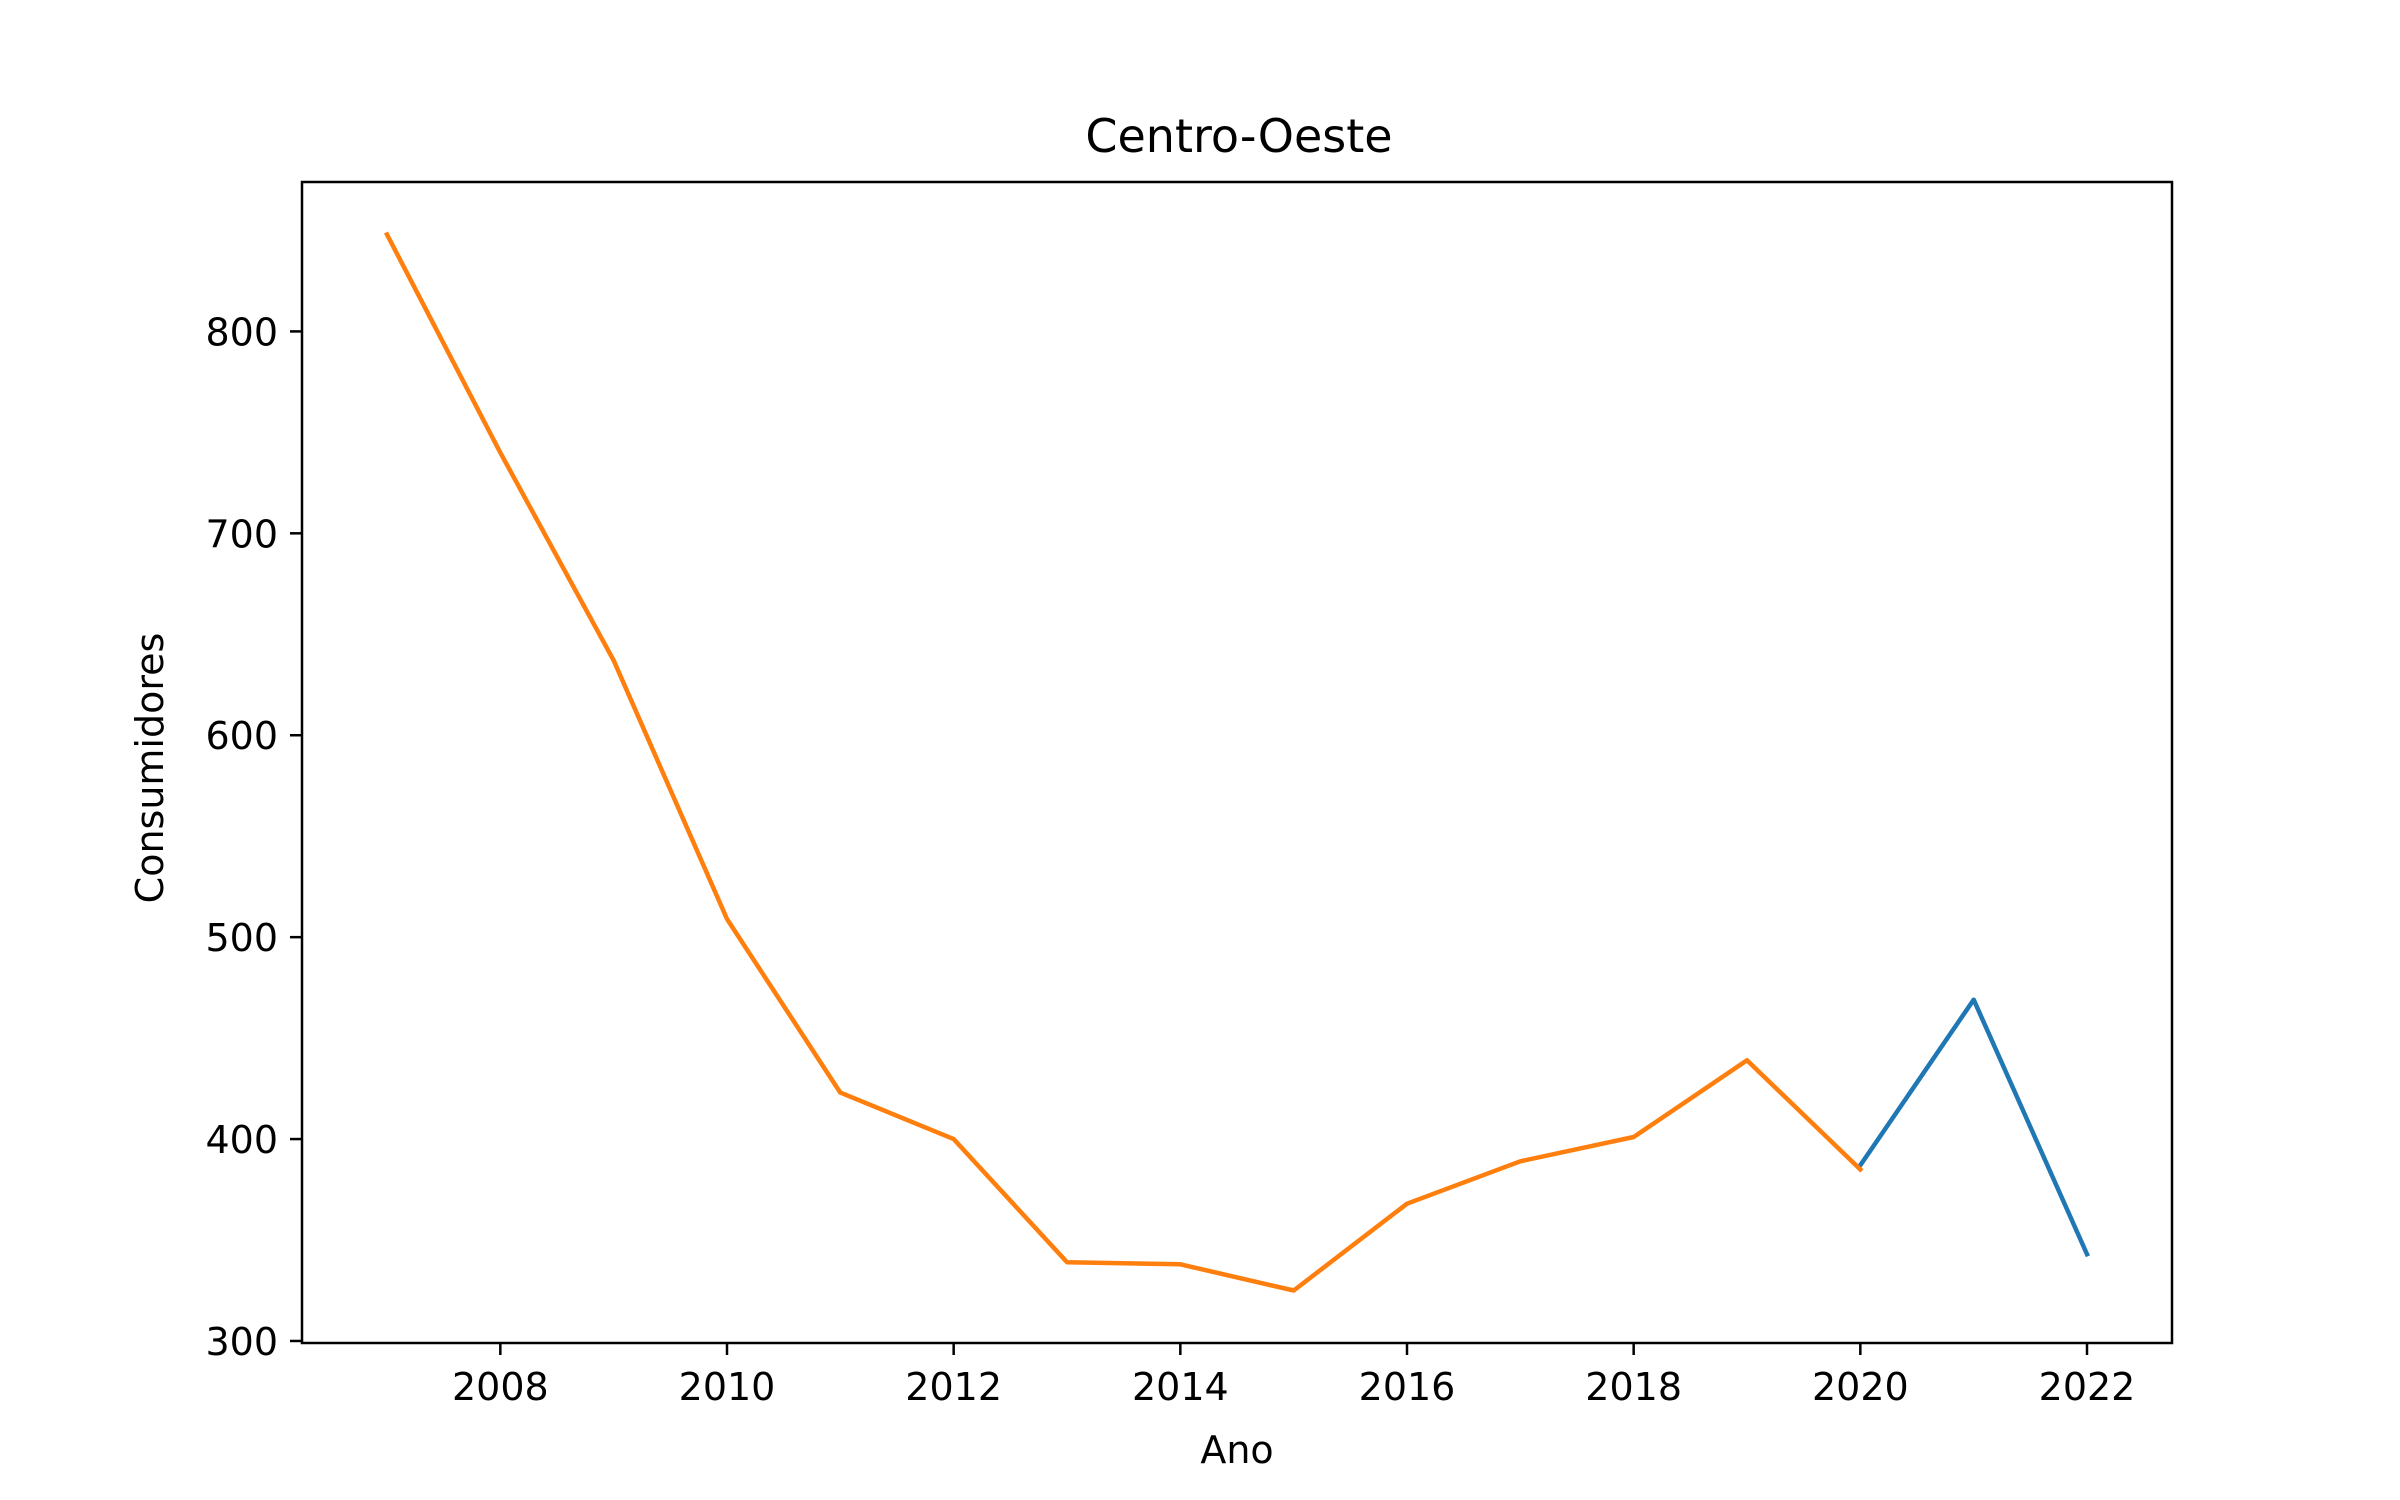 The height and width of the screenshot is (1500, 2400). I want to click on x-tick-label: 2012, so click(953, 1387).